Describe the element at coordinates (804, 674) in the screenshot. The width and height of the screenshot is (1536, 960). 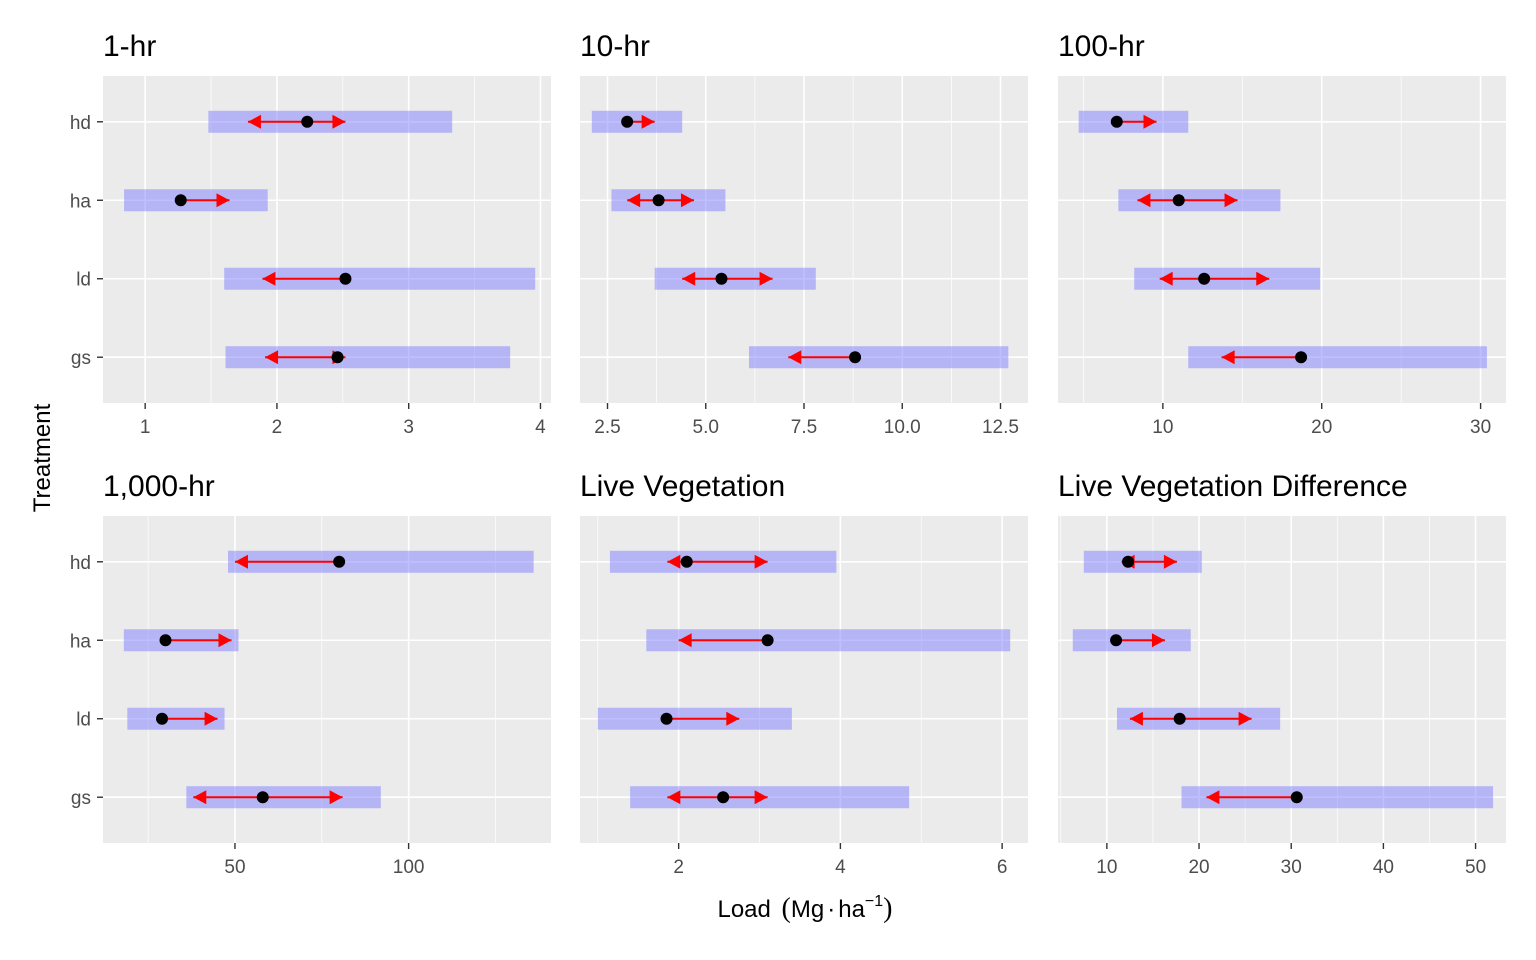
I see `facet-panel: Live Vegetation 2 4 6` at that location.